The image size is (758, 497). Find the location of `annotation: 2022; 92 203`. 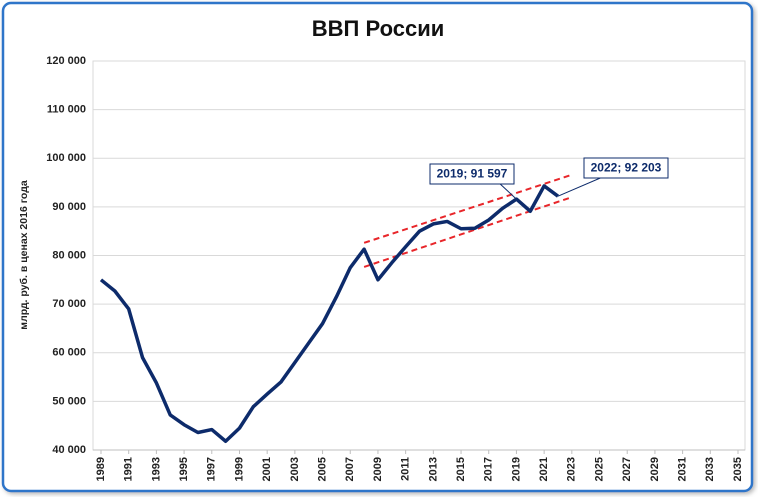

annotation: 2022; 92 203 is located at coordinates (626, 168).